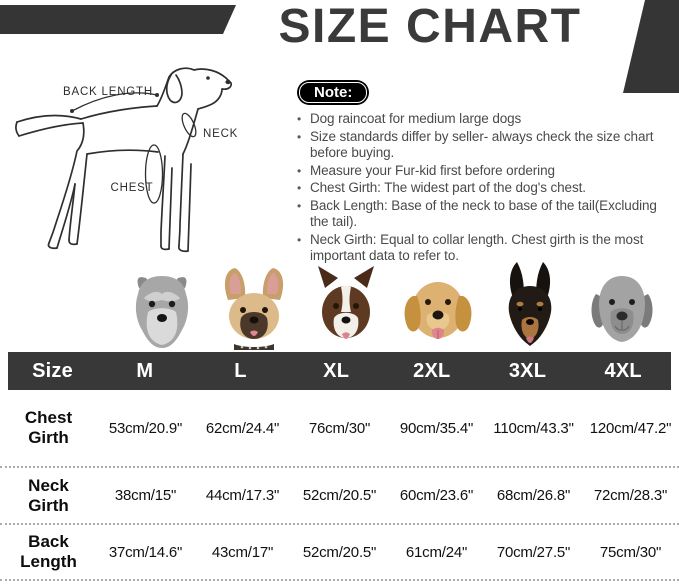 The height and width of the screenshot is (587, 679). Describe the element at coordinates (533, 552) in the screenshot. I see `table-cell: 70cm/27.5"` at that location.